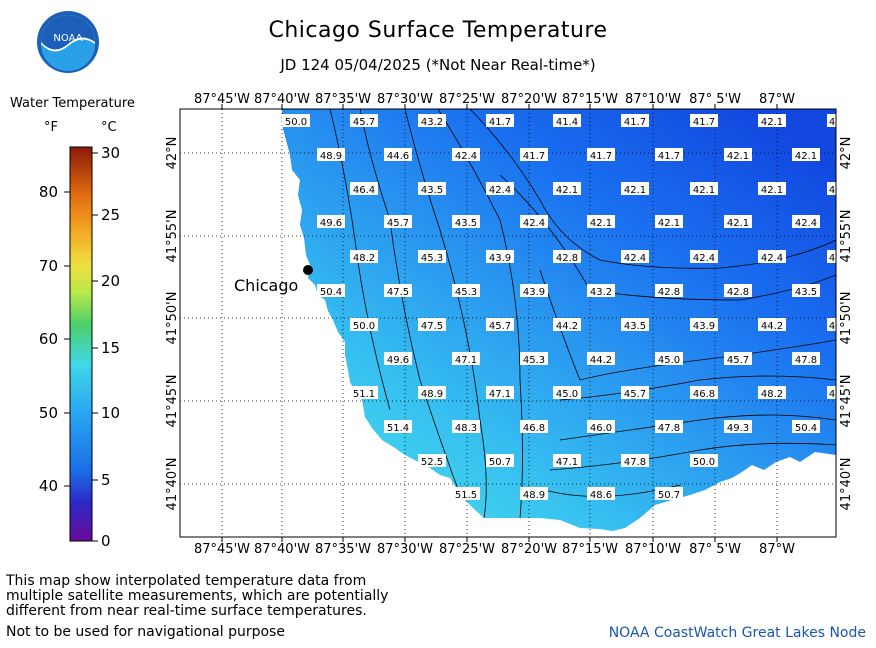  I want to click on temperature-label: 50.7, so click(669, 495).